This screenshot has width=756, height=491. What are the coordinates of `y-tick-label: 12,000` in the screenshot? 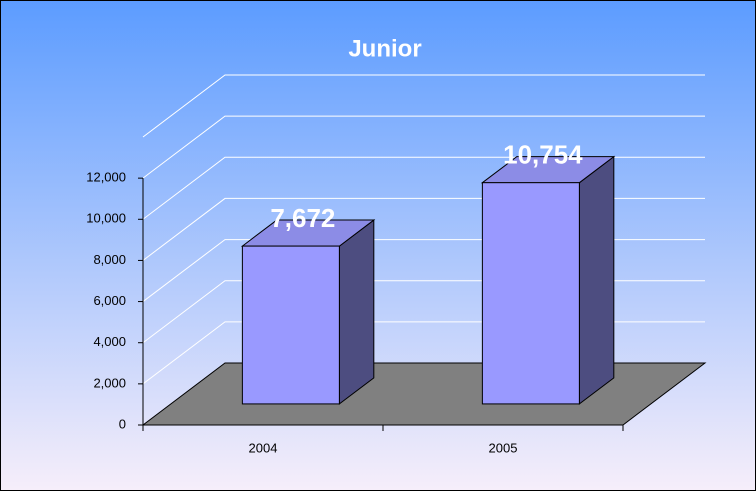 It's located at (106, 177).